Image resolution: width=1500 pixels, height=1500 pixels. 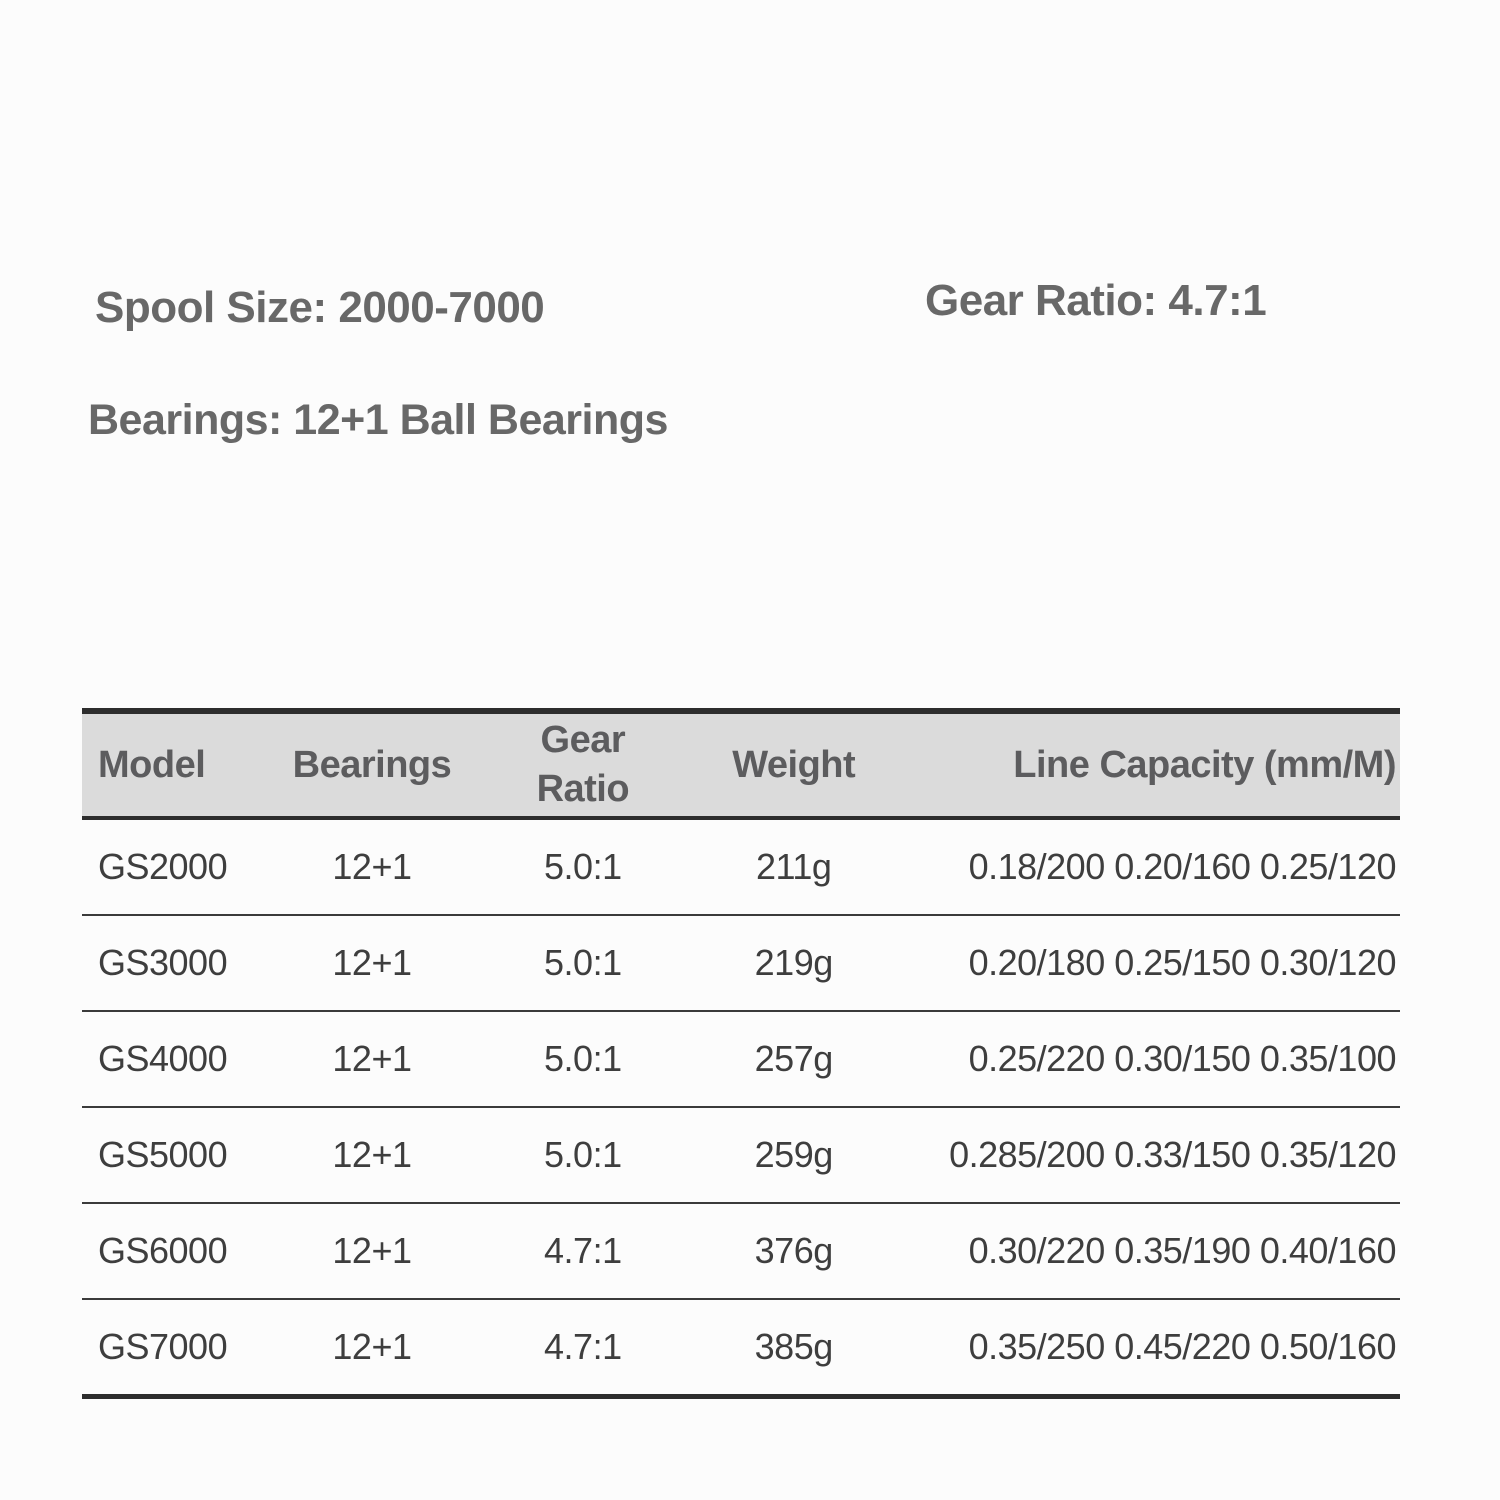 What do you see at coordinates (1149, 1251) in the screenshot?
I see `line-capacity-cell: 0.30/220 0.35/190 0.40/160` at bounding box center [1149, 1251].